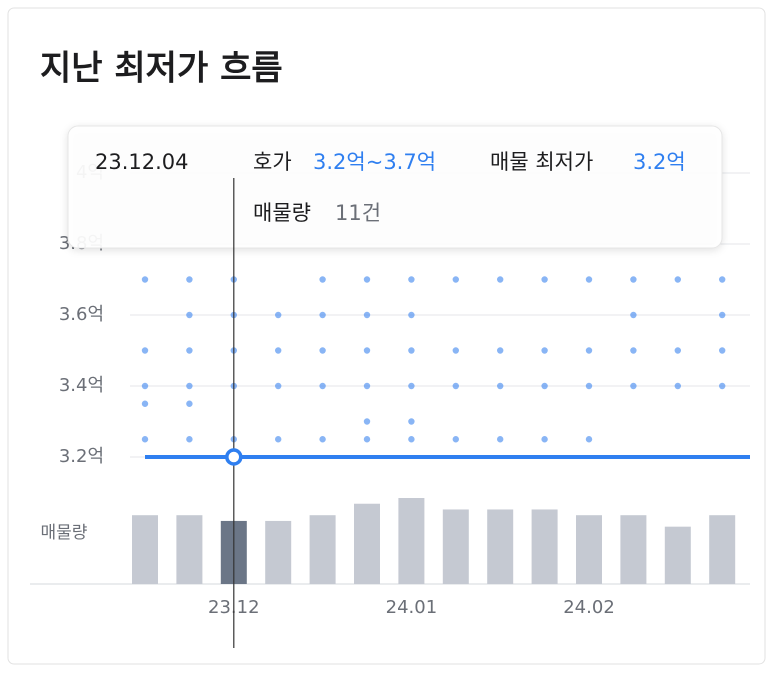 The height and width of the screenshot is (676, 773). Describe the element at coordinates (142, 162) in the screenshot. I see `tooltip-date: 23.12.04` at that location.